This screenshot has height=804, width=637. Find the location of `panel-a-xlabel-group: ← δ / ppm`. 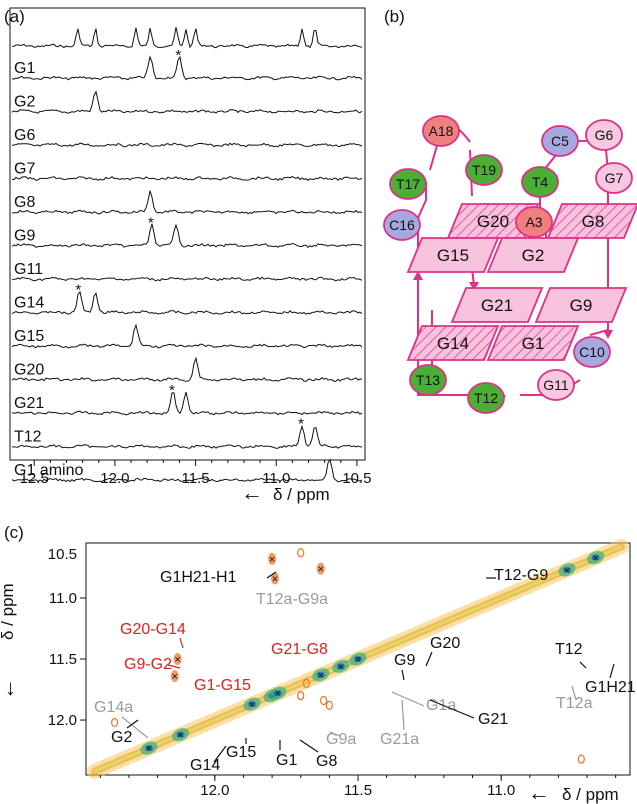

panel-a-xlabel-group: ← δ / ppm is located at coordinates (285, 492).